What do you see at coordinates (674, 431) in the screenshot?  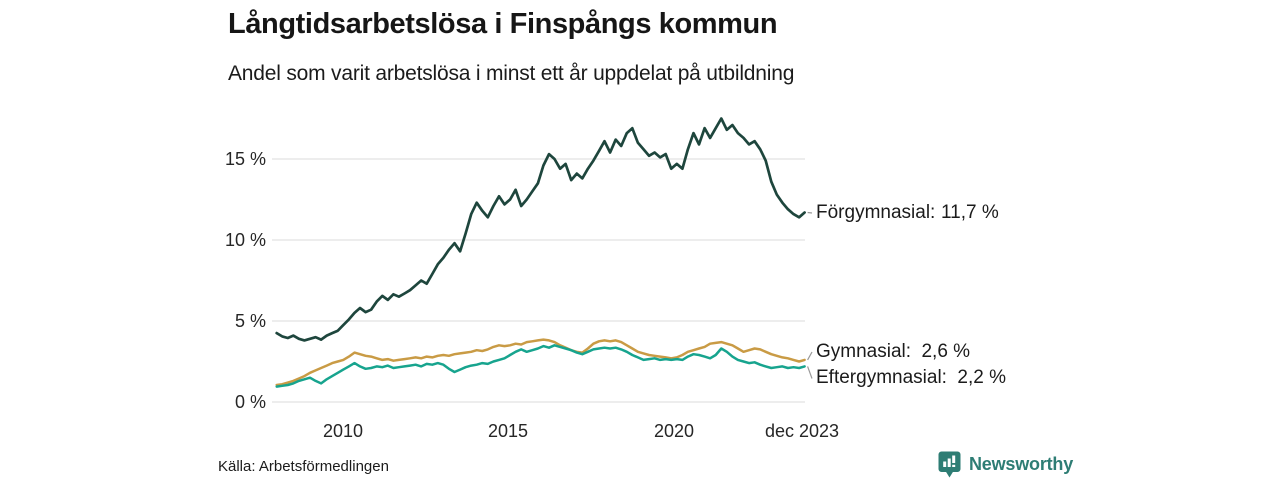 I see `x-tick-2020: 2020` at bounding box center [674, 431].